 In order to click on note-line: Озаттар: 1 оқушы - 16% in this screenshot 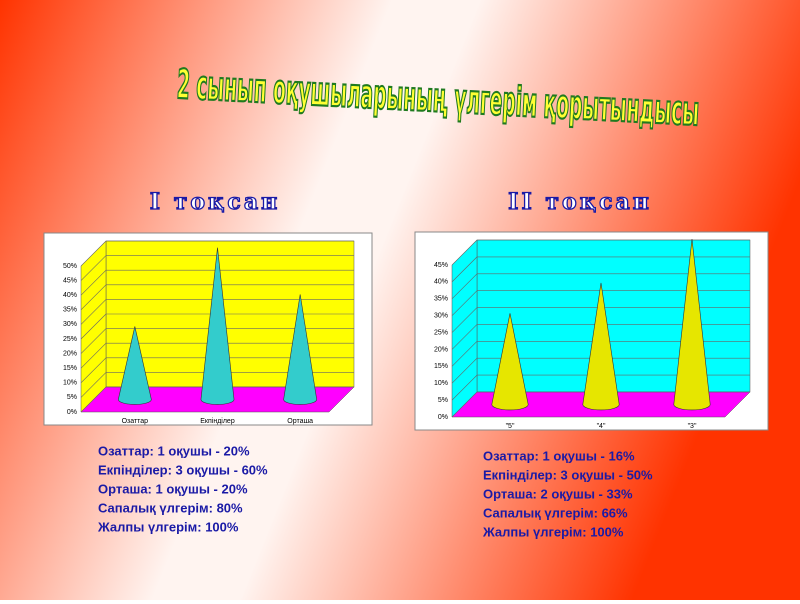, I will do `click(559, 455)`.